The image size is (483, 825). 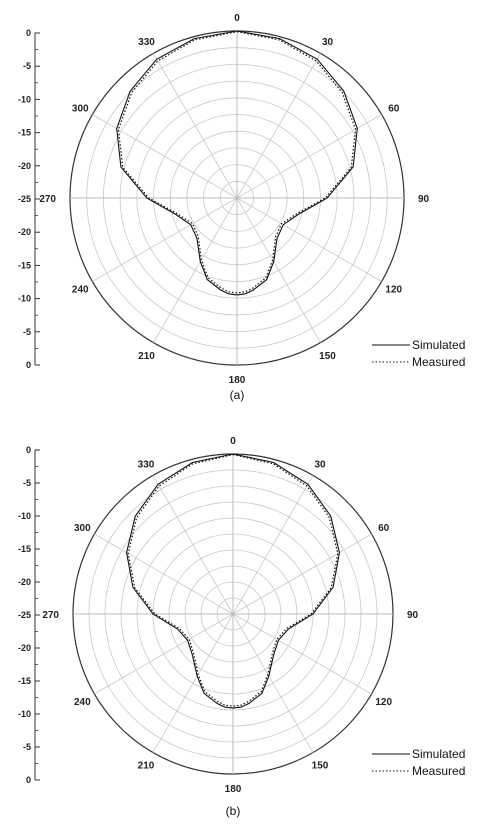 I want to click on series-simulated-line, so click(x=233, y=581).